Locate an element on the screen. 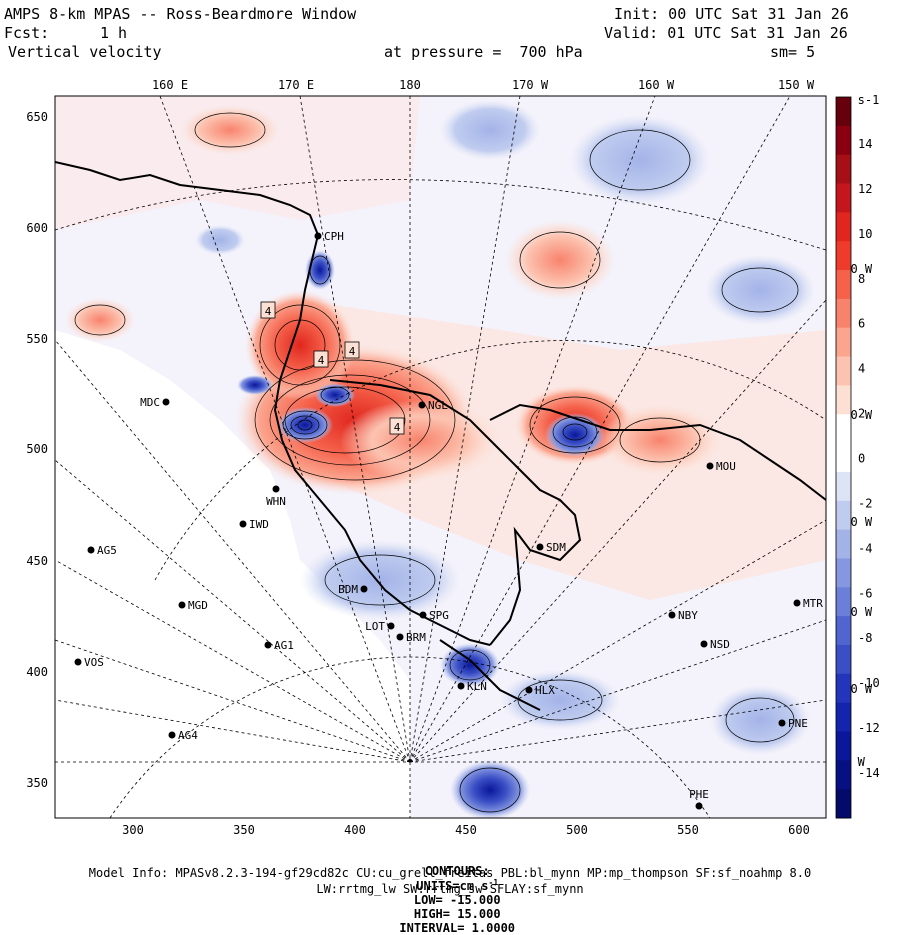 Image resolution: width=900 pixels, height=935 pixels. left-tick-label: 600 is located at coordinates (37, 228).